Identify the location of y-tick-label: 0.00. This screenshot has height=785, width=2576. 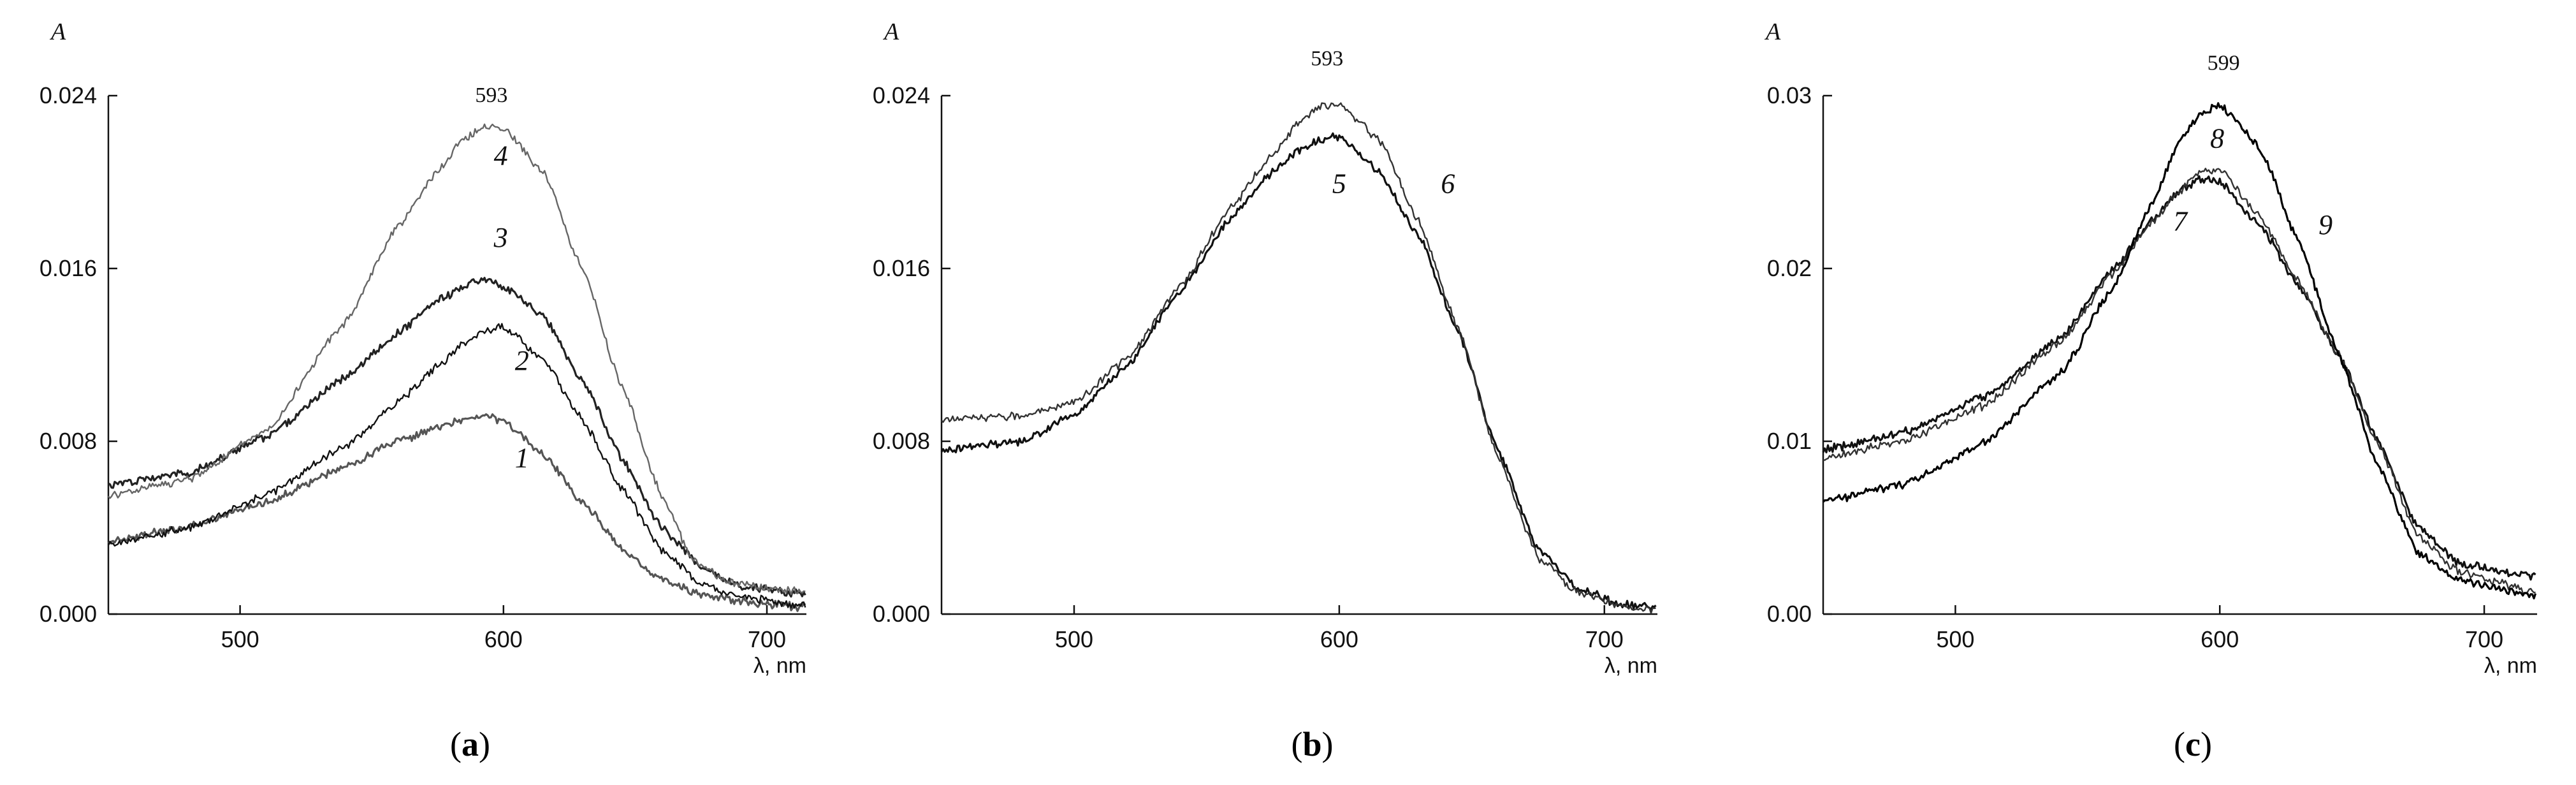
(1789, 614).